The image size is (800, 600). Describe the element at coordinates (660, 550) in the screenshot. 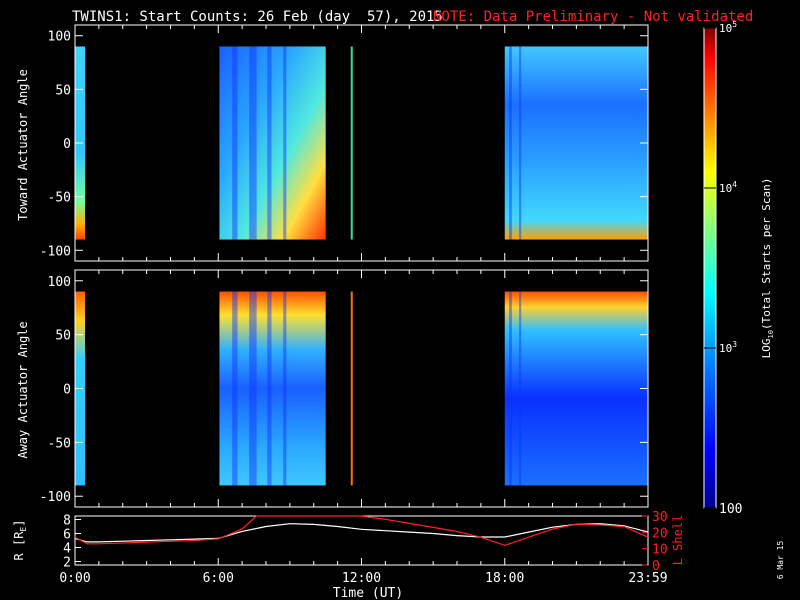

I see `ytick-label-right: 10` at that location.